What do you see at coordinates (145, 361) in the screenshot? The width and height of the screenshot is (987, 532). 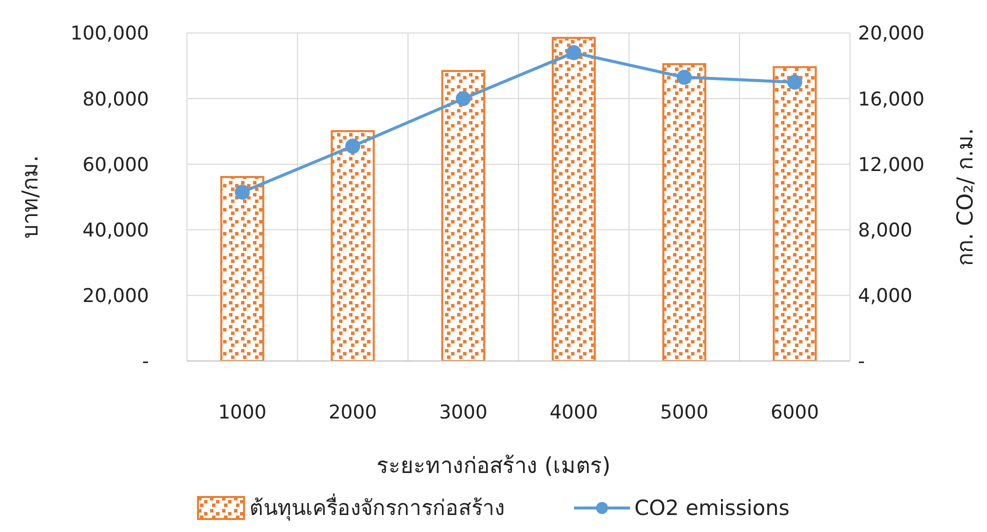 I see `y-tick-label: -` at bounding box center [145, 361].